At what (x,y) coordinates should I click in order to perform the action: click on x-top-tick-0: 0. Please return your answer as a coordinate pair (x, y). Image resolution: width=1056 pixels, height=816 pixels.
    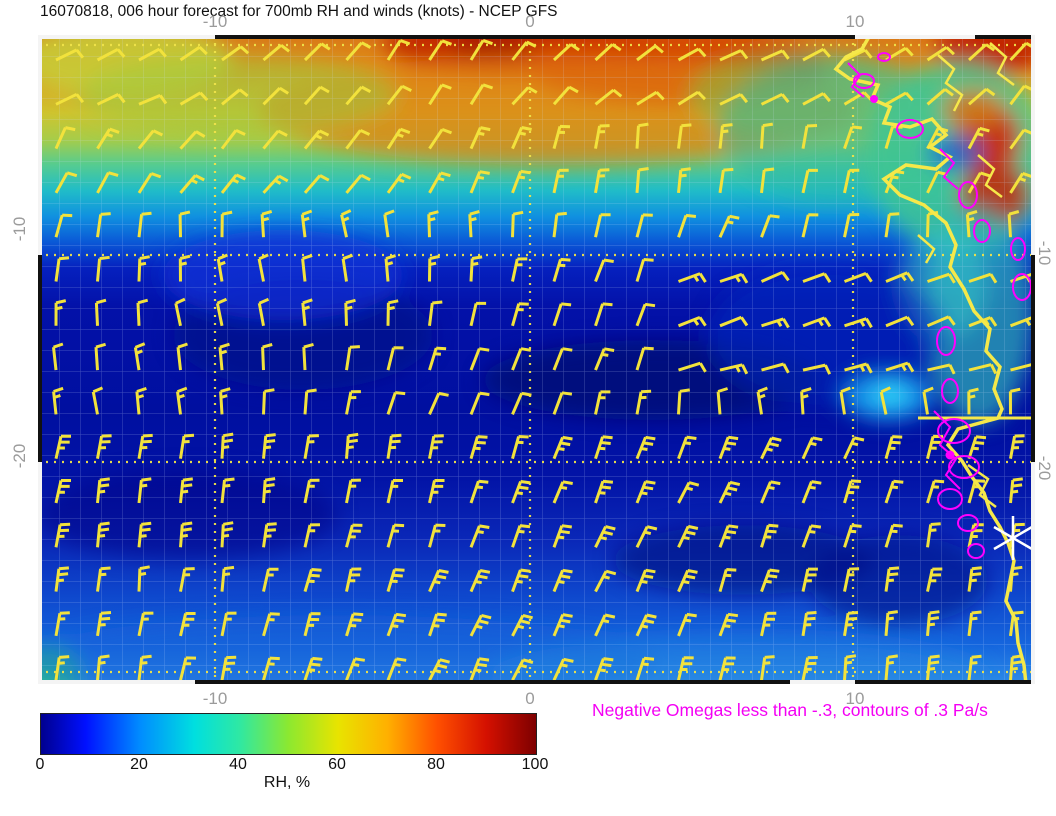
    Looking at the image, I should click on (530, 21).